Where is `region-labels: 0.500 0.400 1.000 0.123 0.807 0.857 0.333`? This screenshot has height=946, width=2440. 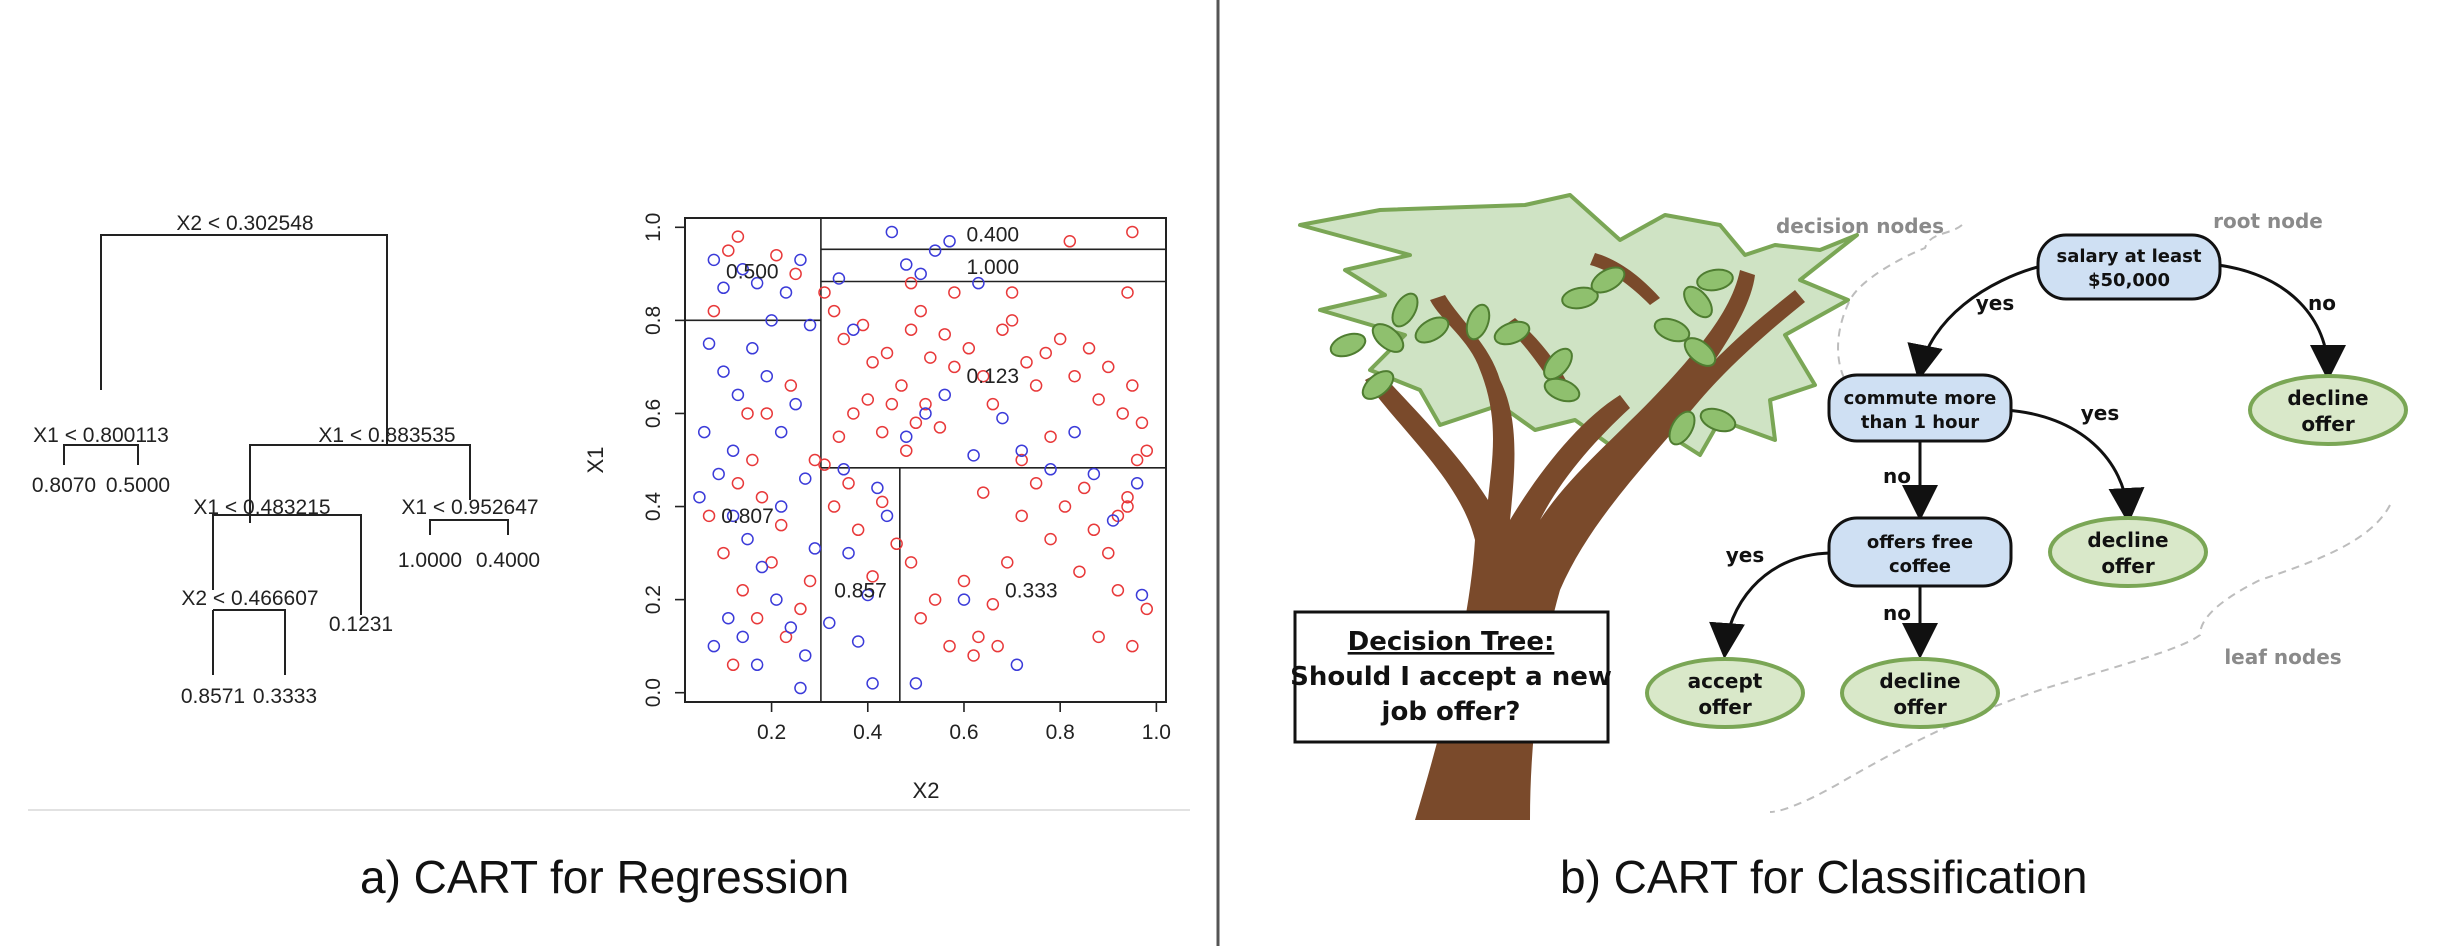 region-labels: 0.500 0.400 1.000 0.123 0.807 0.857 0.333 is located at coordinates (889, 412).